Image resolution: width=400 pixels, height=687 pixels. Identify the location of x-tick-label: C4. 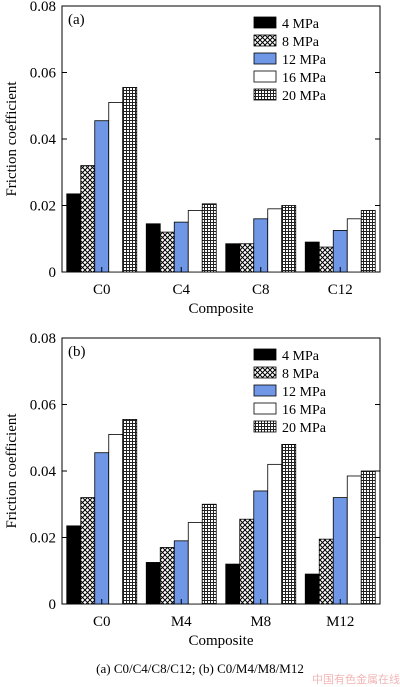
(181, 290).